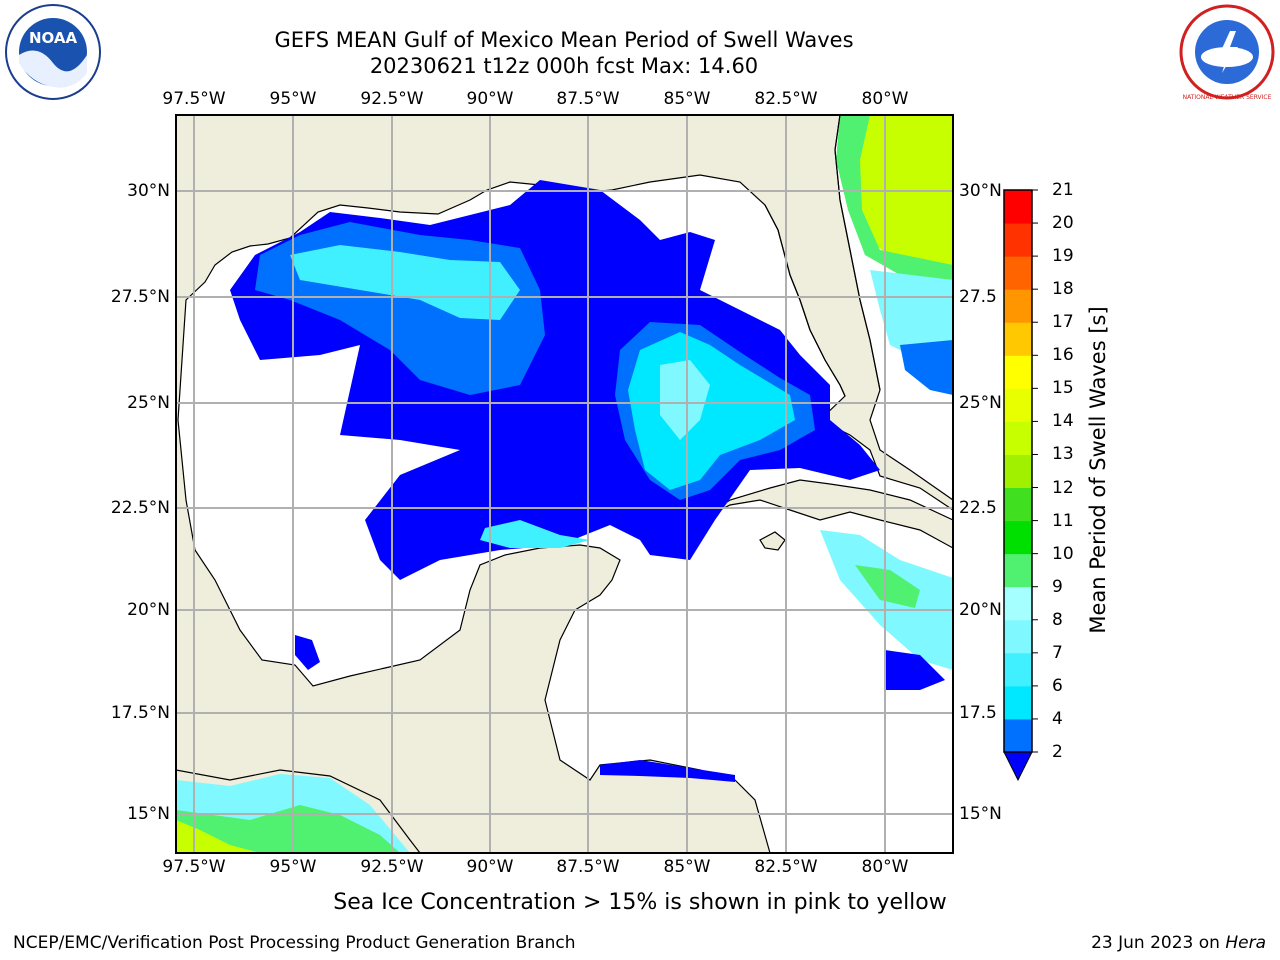 The height and width of the screenshot is (960, 1280). Describe the element at coordinates (822, 256) in the screenshot. I see `florida-coast` at that location.